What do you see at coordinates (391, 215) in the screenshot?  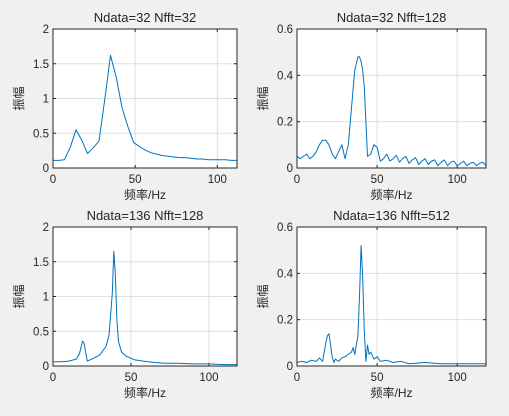 I see `chart-title: Ndata=136 Nfft=512` at bounding box center [391, 215].